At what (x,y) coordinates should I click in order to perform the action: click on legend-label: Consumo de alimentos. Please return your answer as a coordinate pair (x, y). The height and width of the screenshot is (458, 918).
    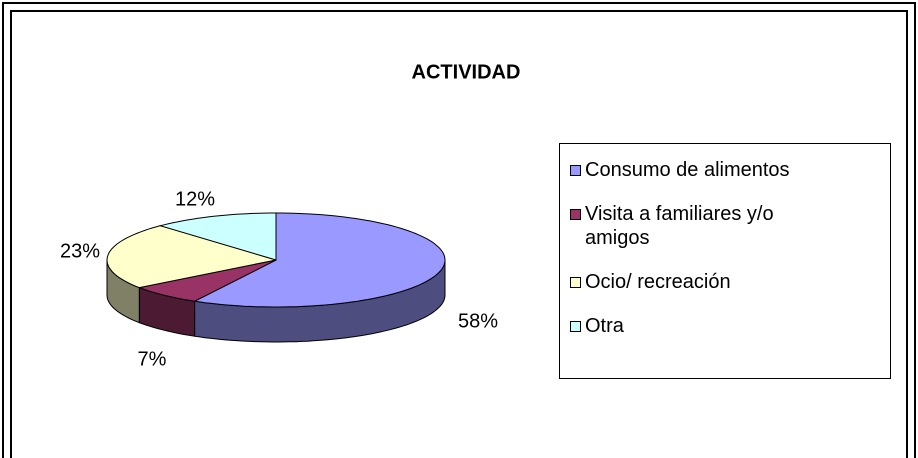
    Looking at the image, I should click on (687, 170).